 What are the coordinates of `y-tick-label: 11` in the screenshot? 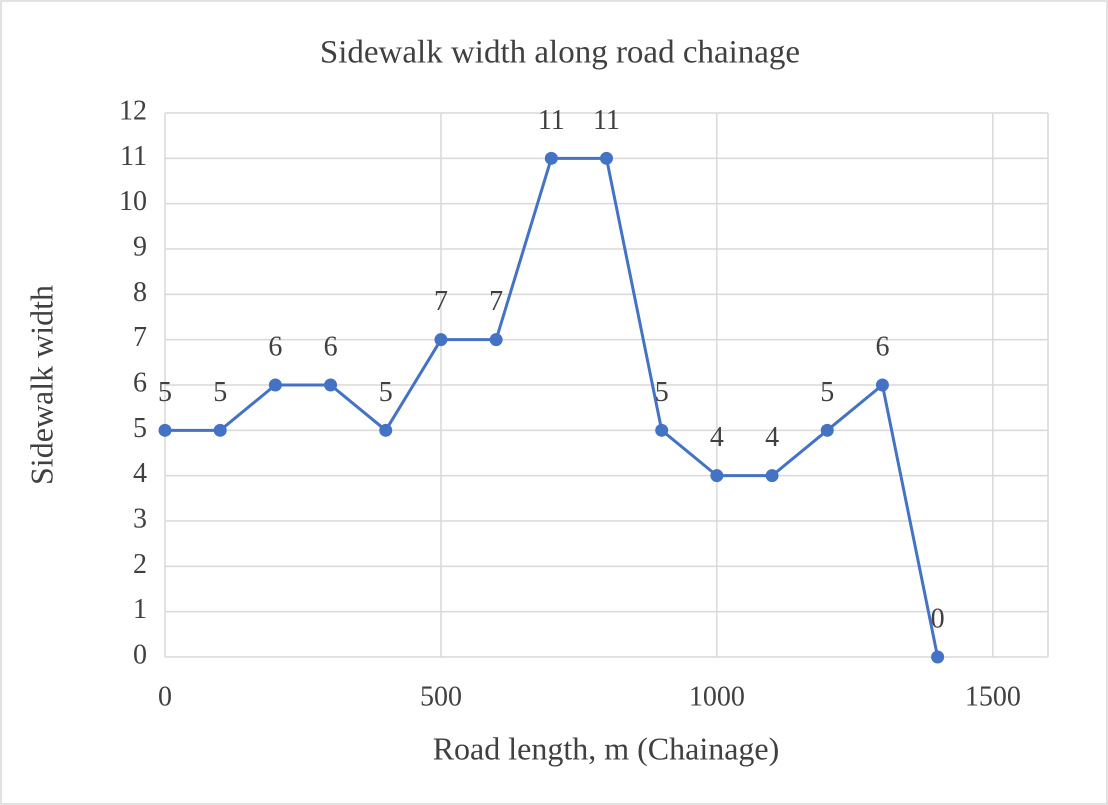 It's located at (133, 156).